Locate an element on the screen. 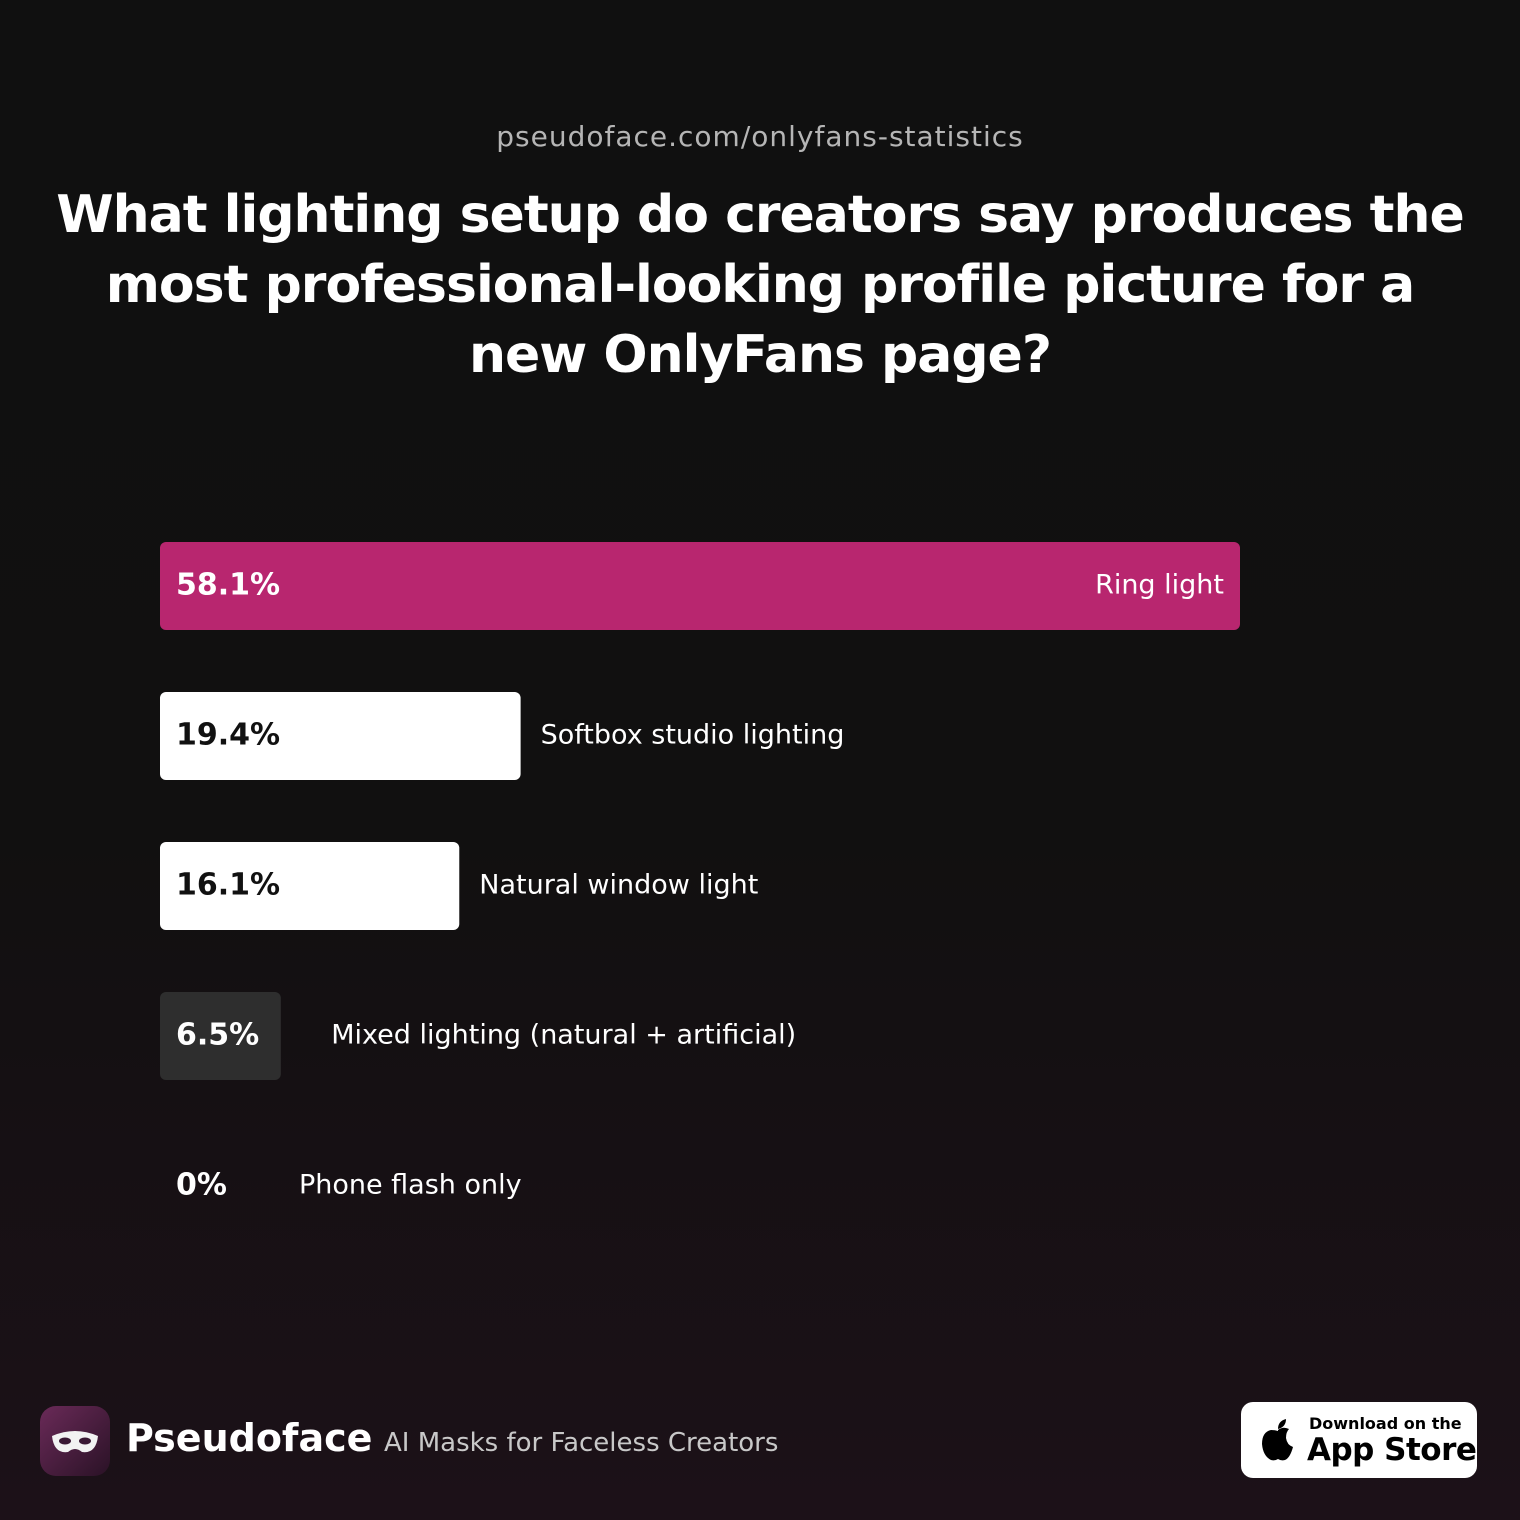  apple-logo is located at coordinates (1277, 1440).